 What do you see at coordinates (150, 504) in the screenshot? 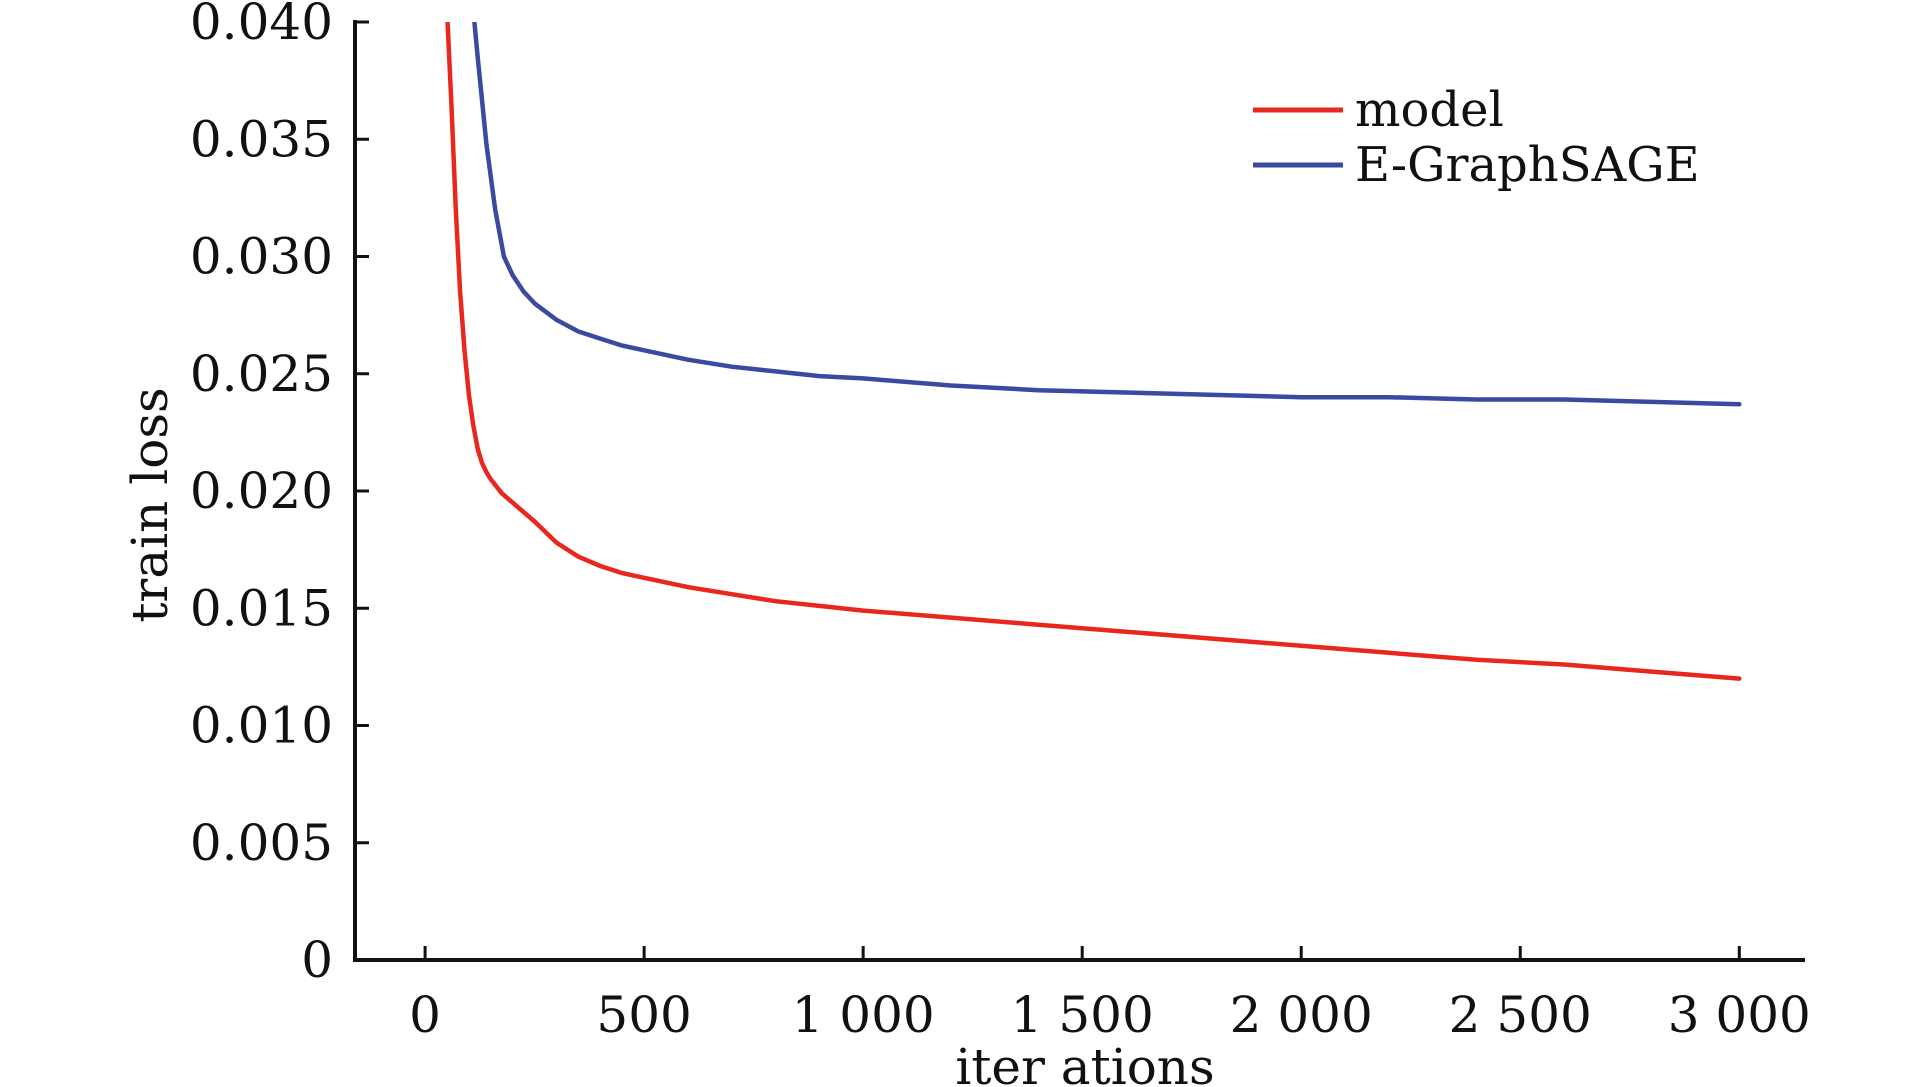
I see `y-axis-title: train loss` at bounding box center [150, 504].